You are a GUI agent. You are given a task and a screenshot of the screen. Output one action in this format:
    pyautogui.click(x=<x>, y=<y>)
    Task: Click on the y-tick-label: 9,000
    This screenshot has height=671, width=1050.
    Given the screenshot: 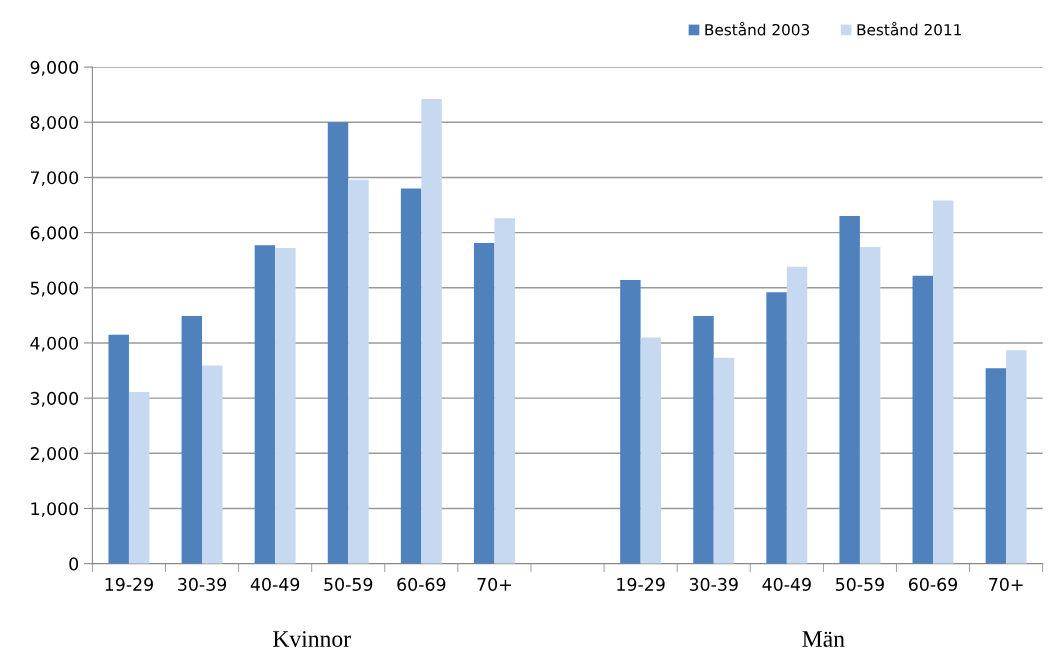 What is the action you would take?
    pyautogui.click(x=54, y=68)
    